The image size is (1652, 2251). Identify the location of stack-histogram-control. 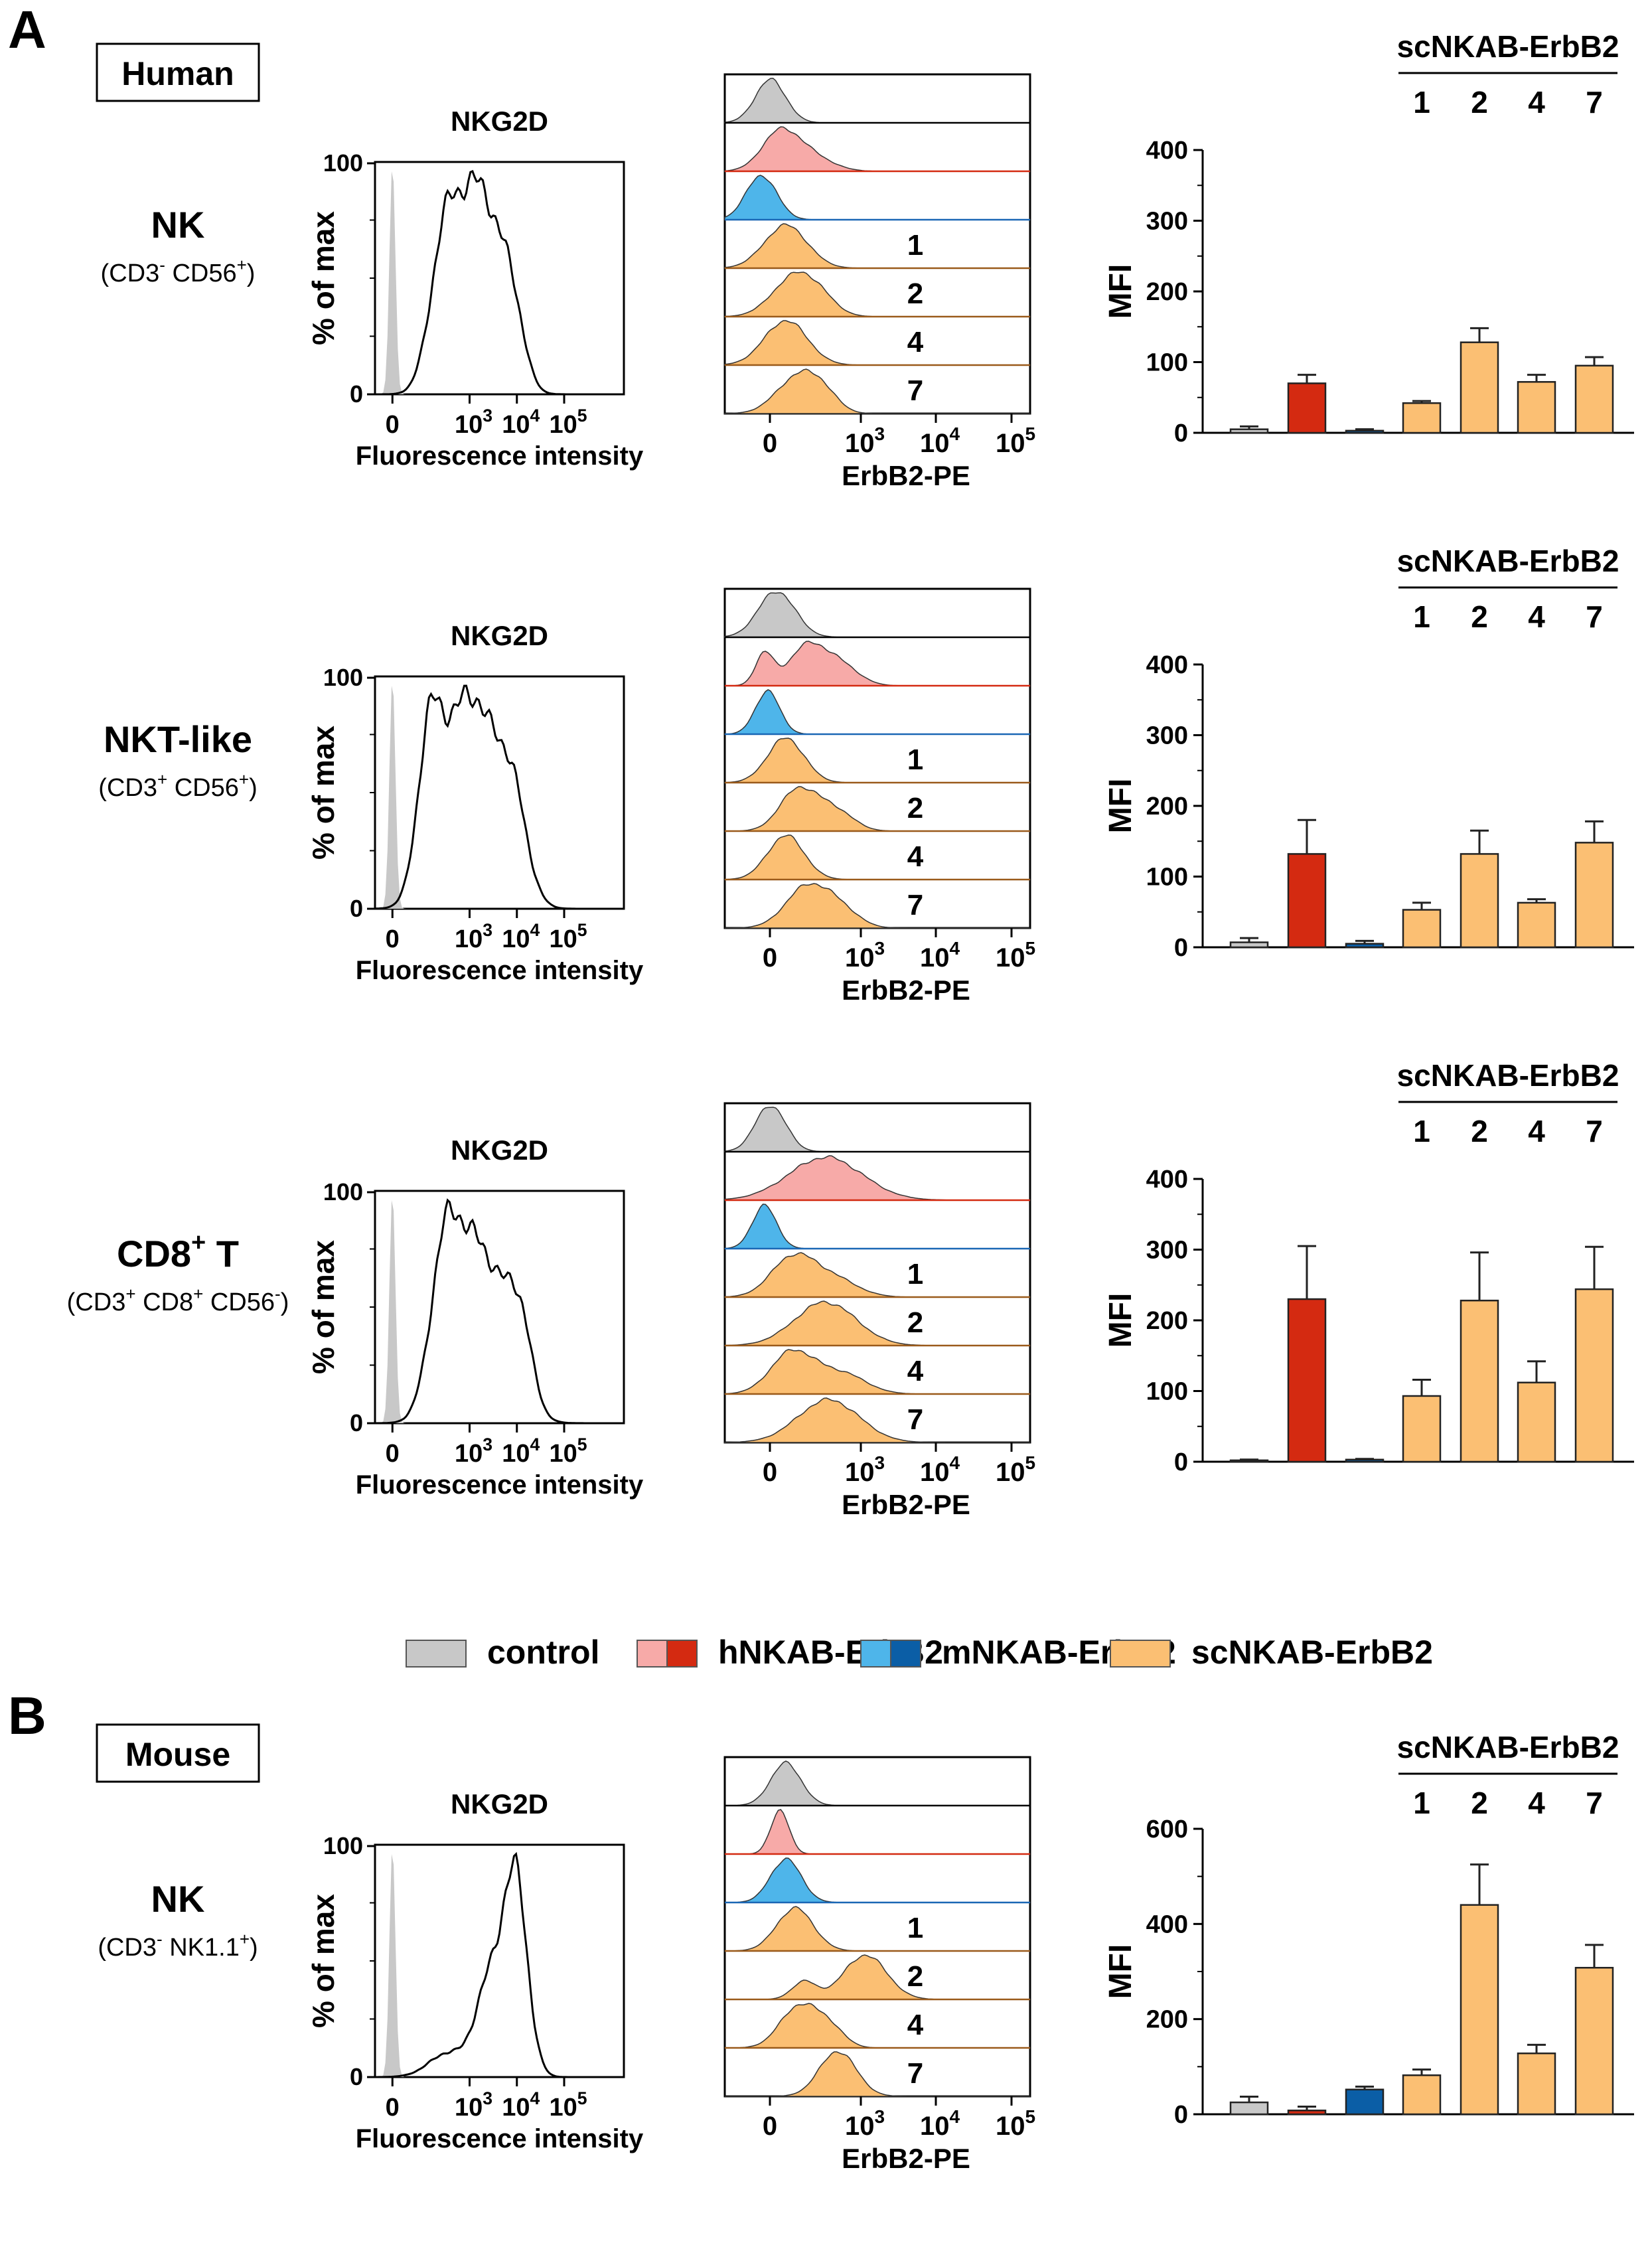
(877, 615).